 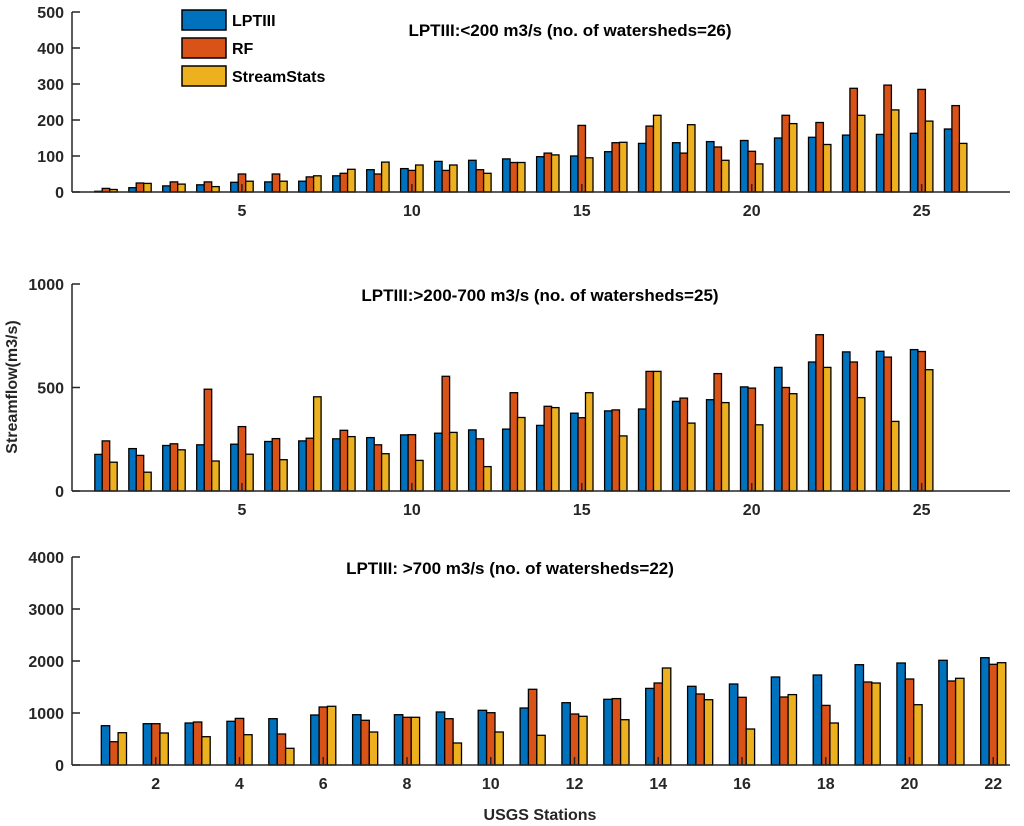 What do you see at coordinates (155, 784) in the screenshot?
I see `x-tick-label: 2` at bounding box center [155, 784].